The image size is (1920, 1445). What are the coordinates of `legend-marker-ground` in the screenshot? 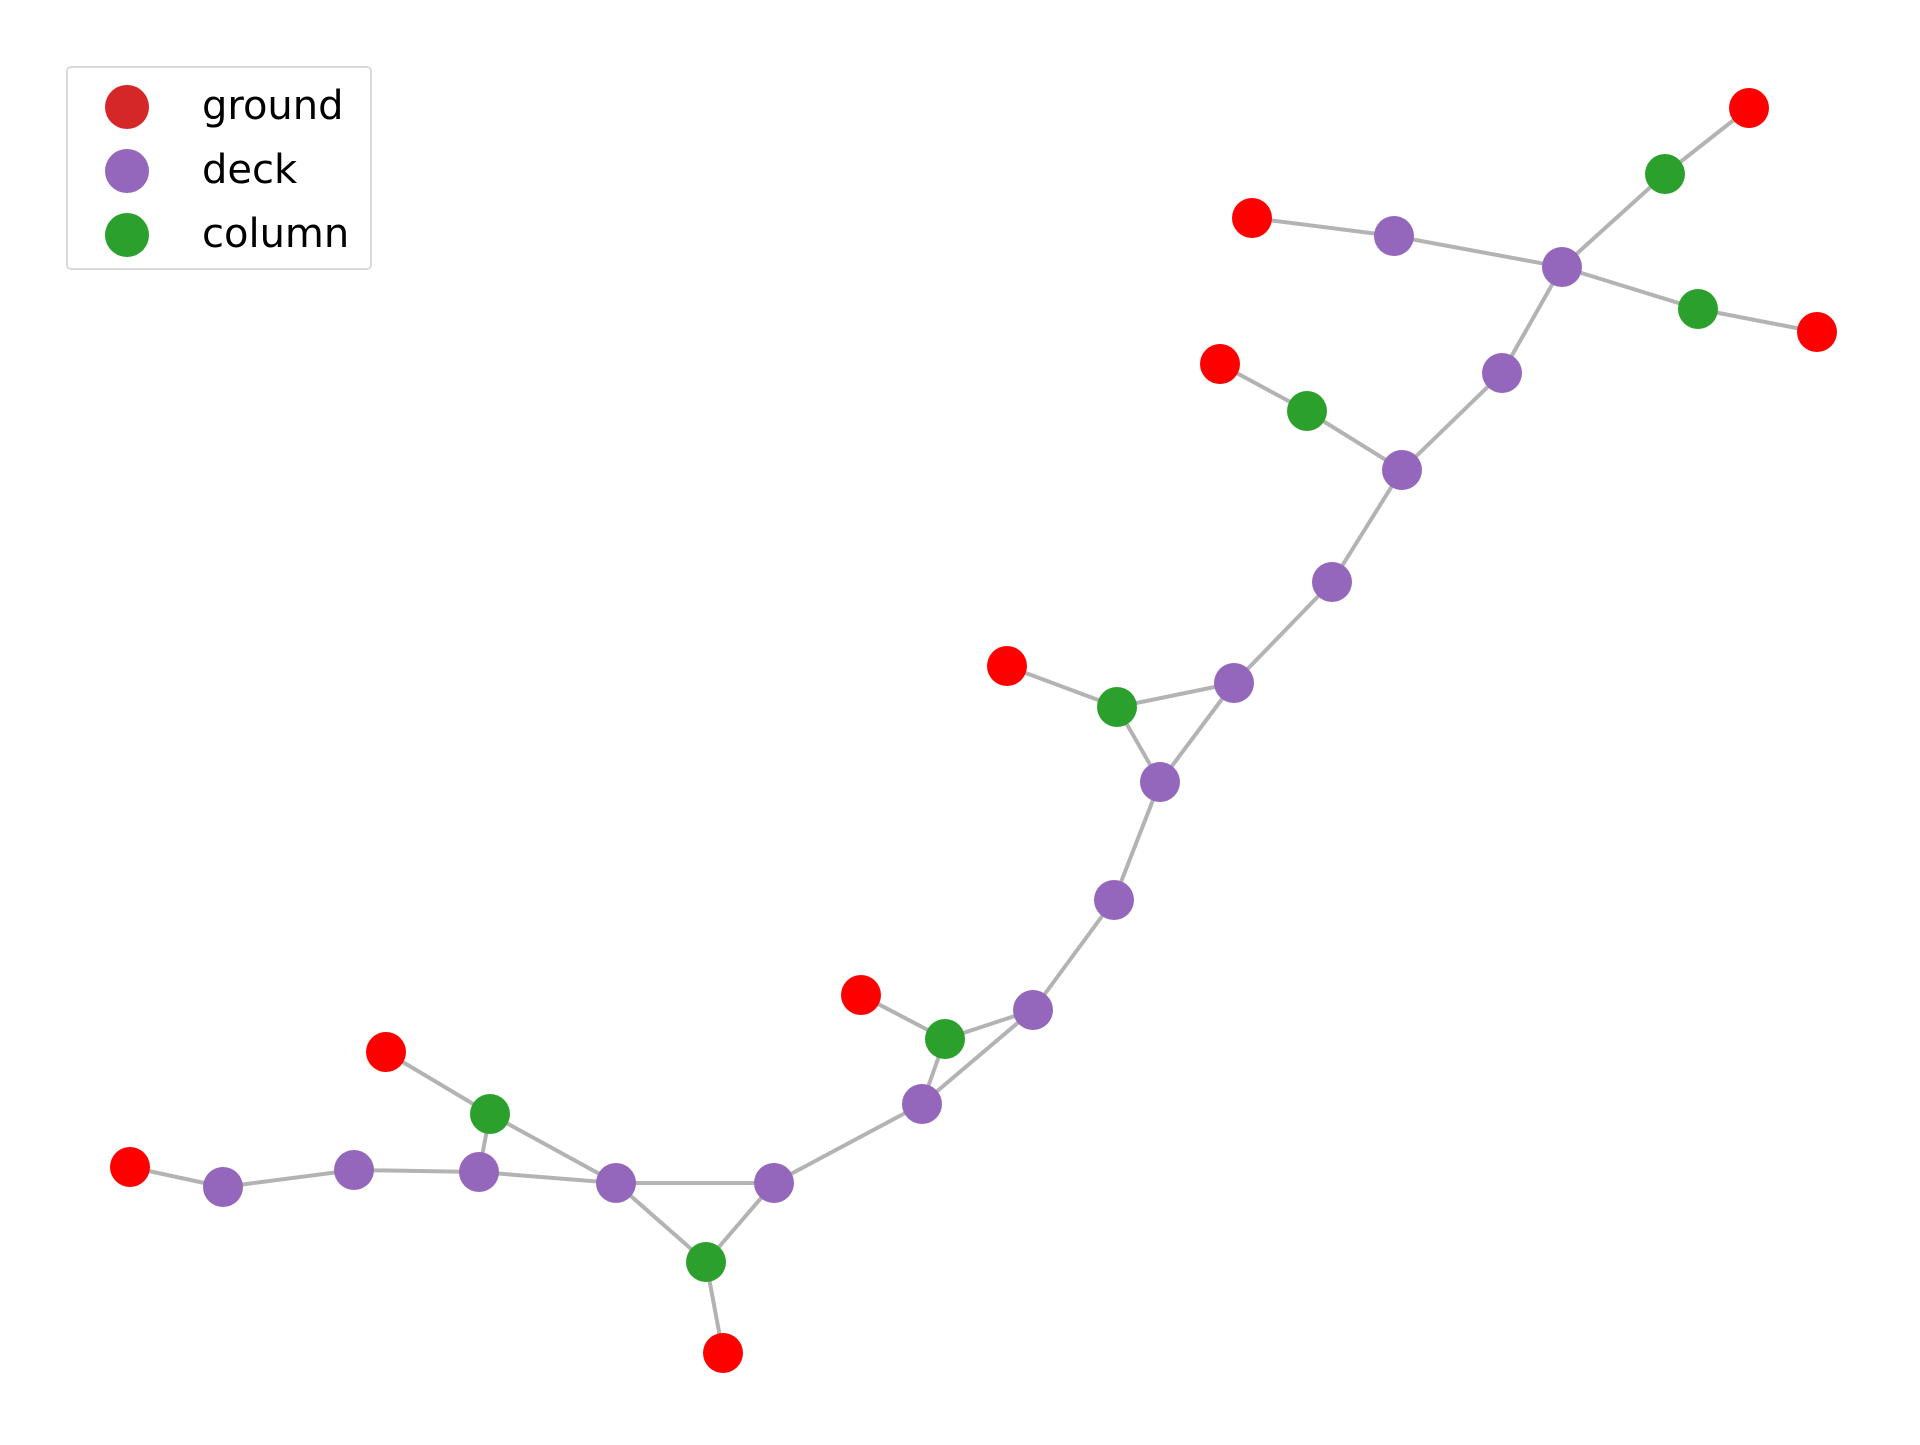 It's located at (127, 107).